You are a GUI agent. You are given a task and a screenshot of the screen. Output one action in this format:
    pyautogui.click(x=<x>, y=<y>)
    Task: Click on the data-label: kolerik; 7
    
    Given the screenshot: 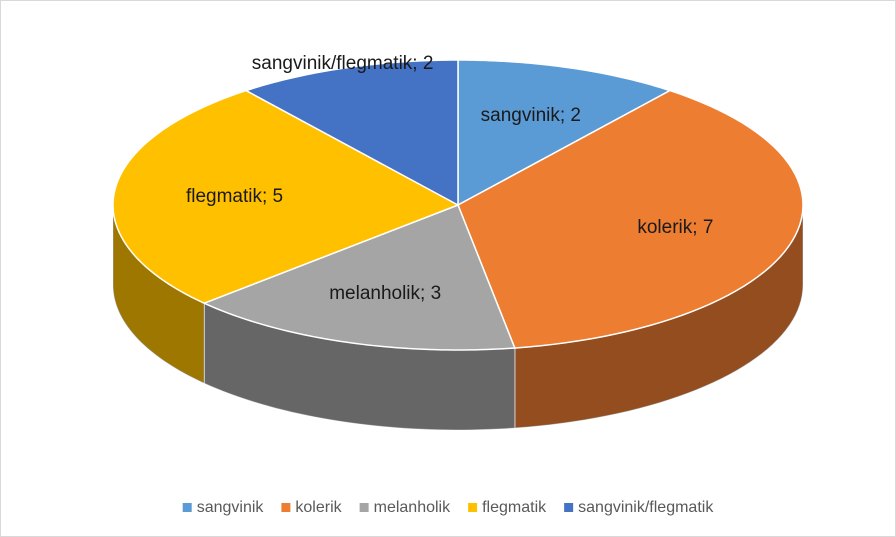 What is the action you would take?
    pyautogui.click(x=675, y=227)
    